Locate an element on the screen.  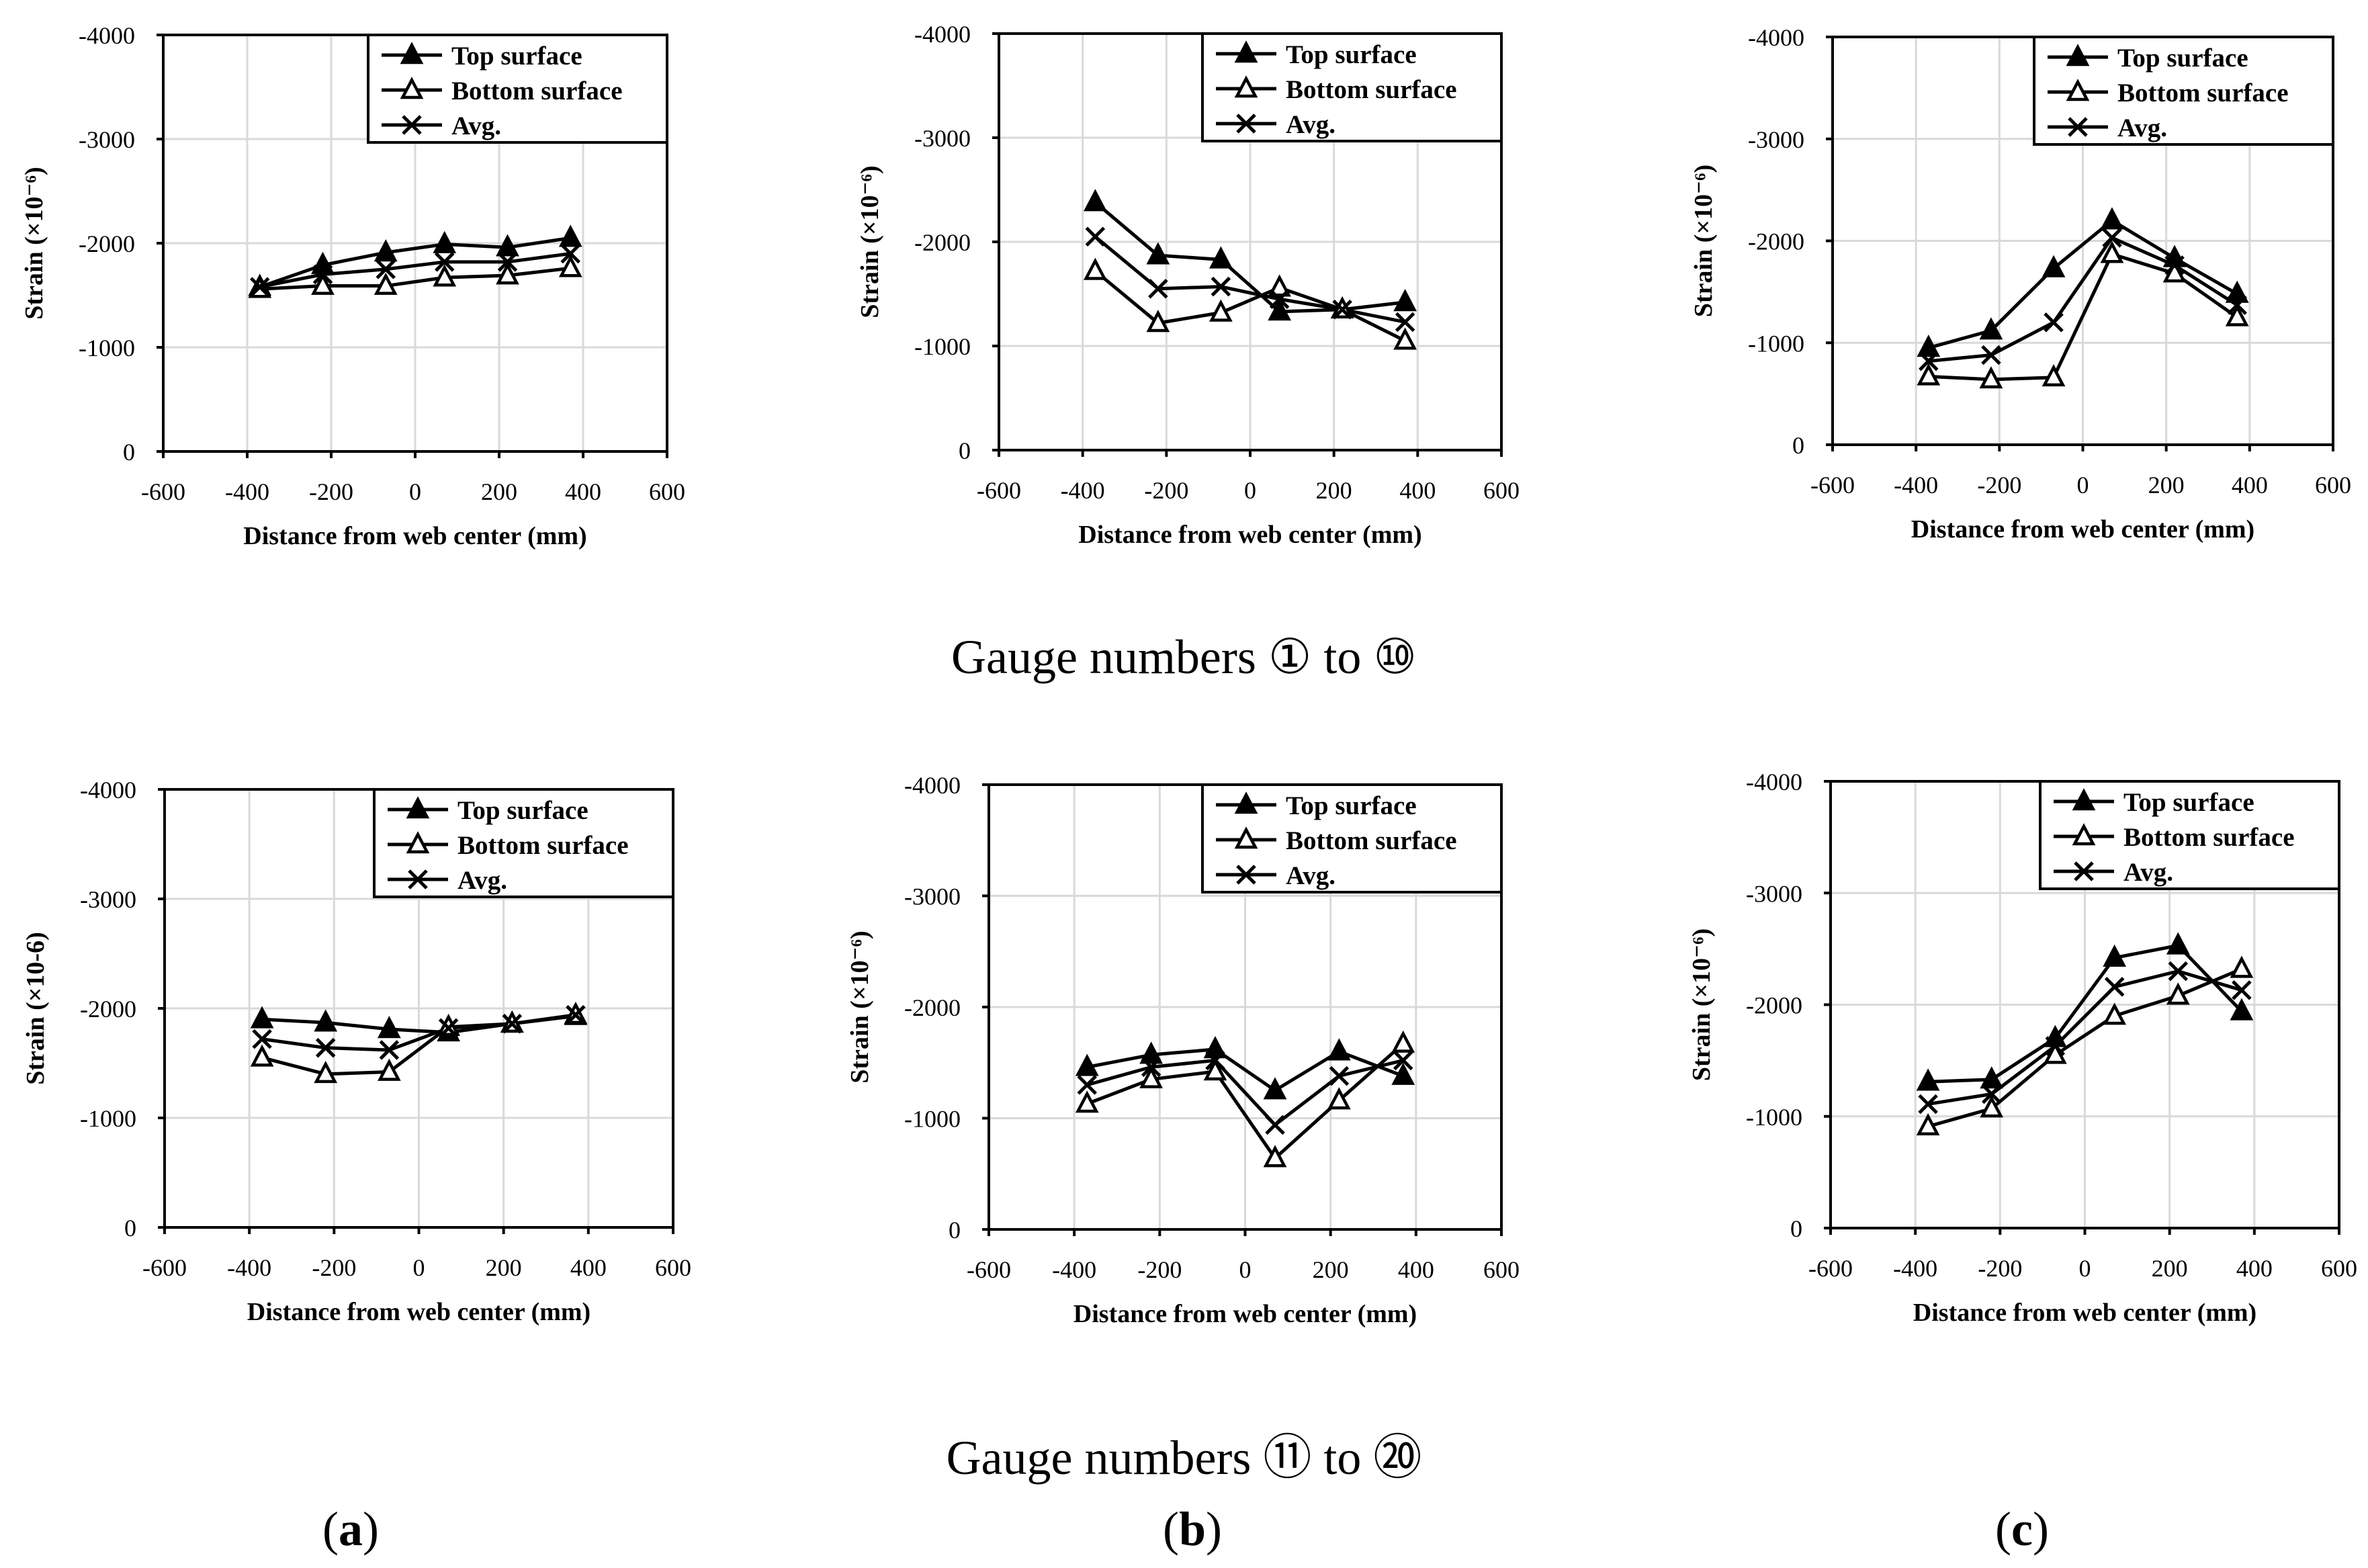
chart-2c-xtick-label-3: 0 is located at coordinates (2085, 1268).